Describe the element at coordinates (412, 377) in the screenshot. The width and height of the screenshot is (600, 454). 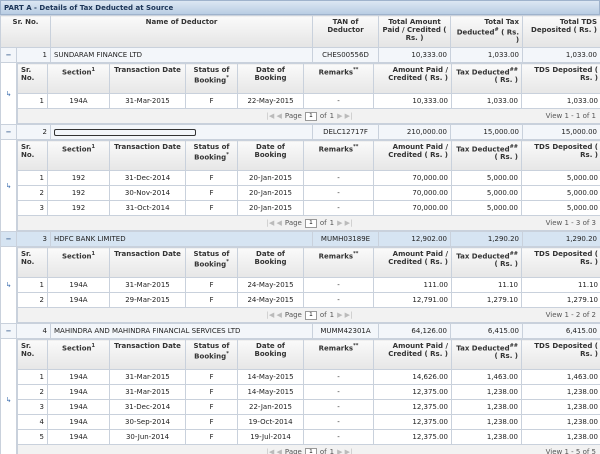
I see `transaction-cell: 14,626.00` at that location.